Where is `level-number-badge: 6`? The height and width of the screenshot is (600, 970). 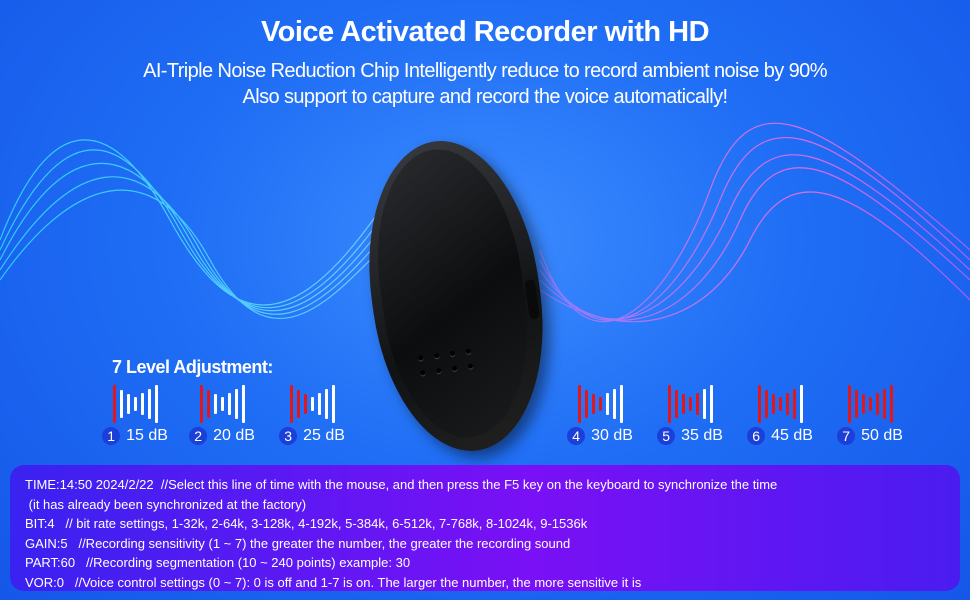 level-number-badge: 6 is located at coordinates (756, 436).